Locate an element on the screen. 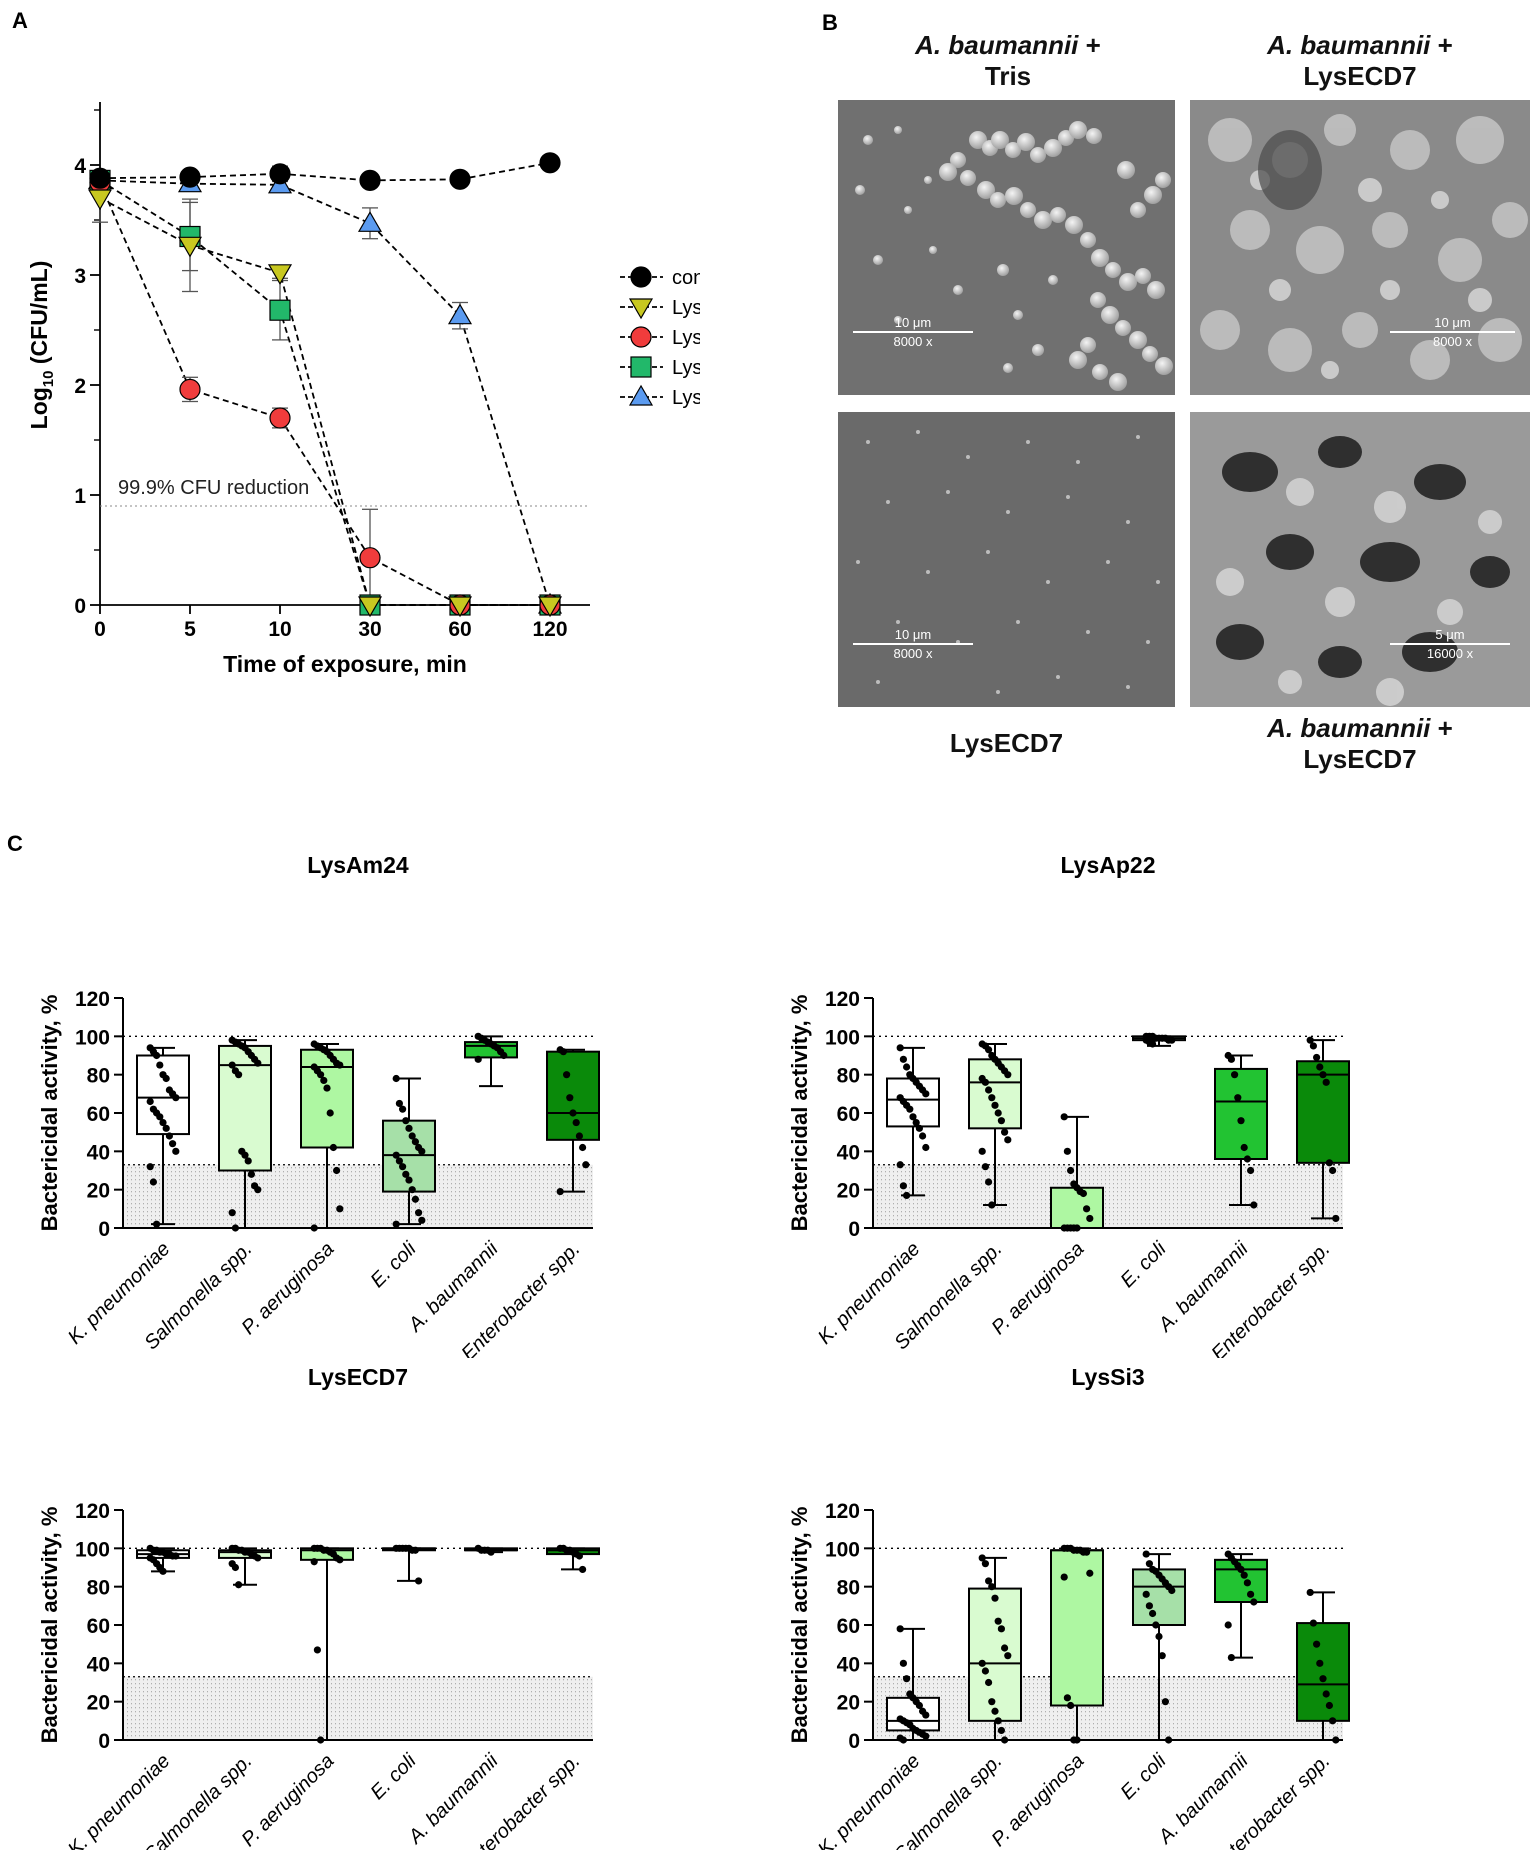  y-tick-label: 100 is located at coordinates (842, 1549).